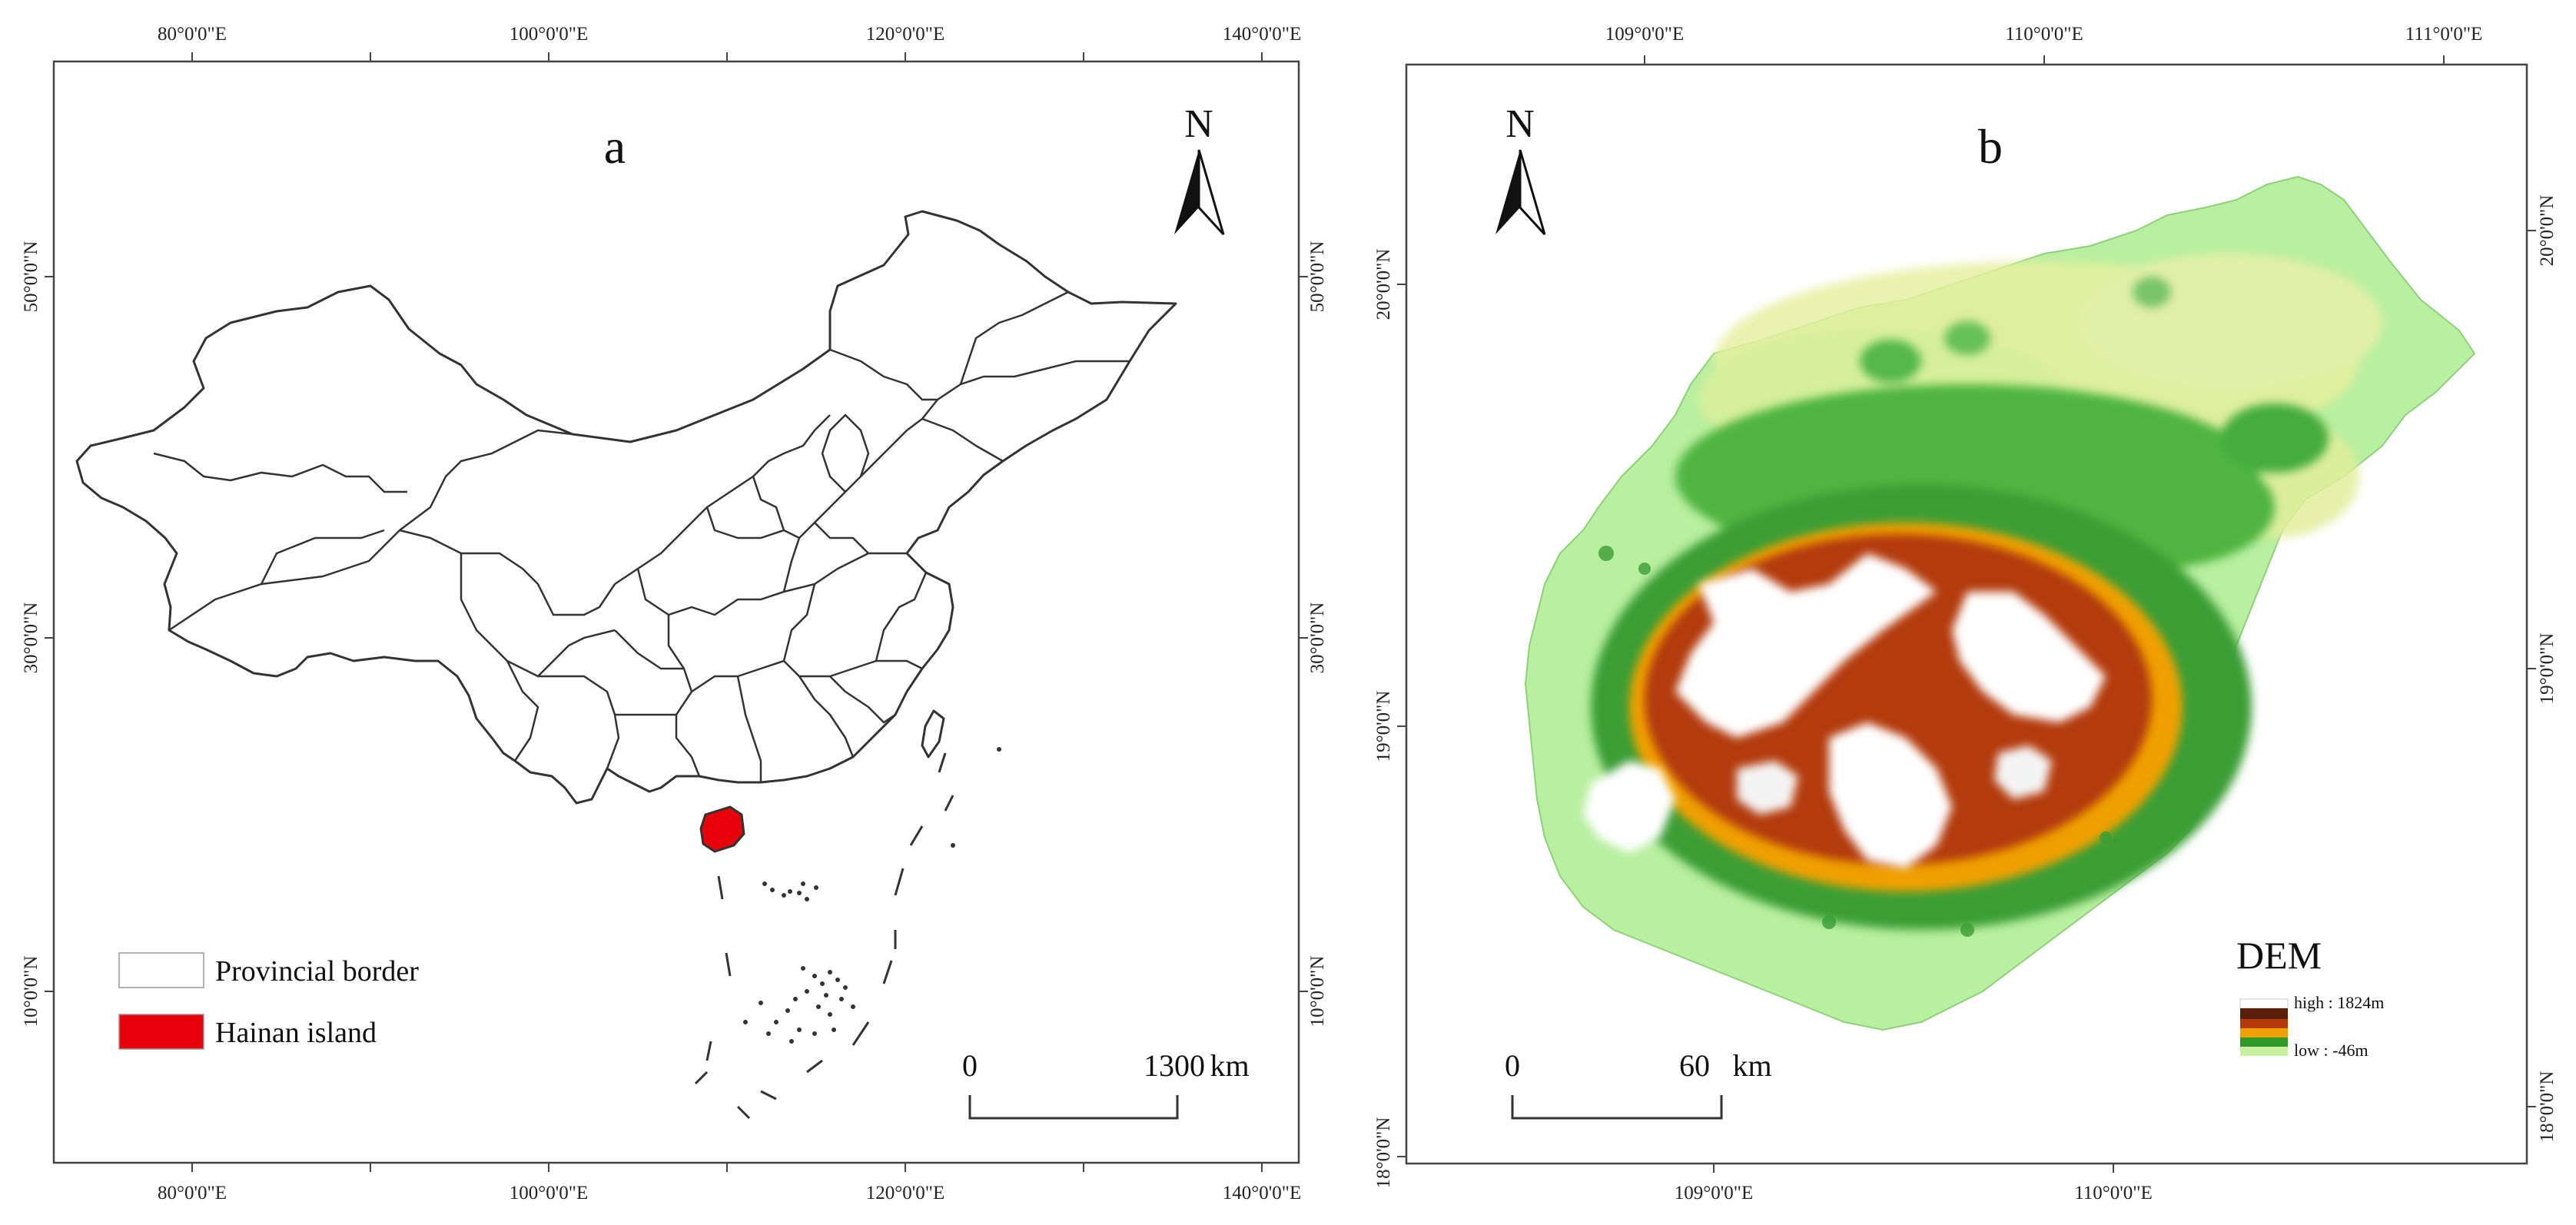  I want to click on dem-color-ramp, so click(2264, 1027).